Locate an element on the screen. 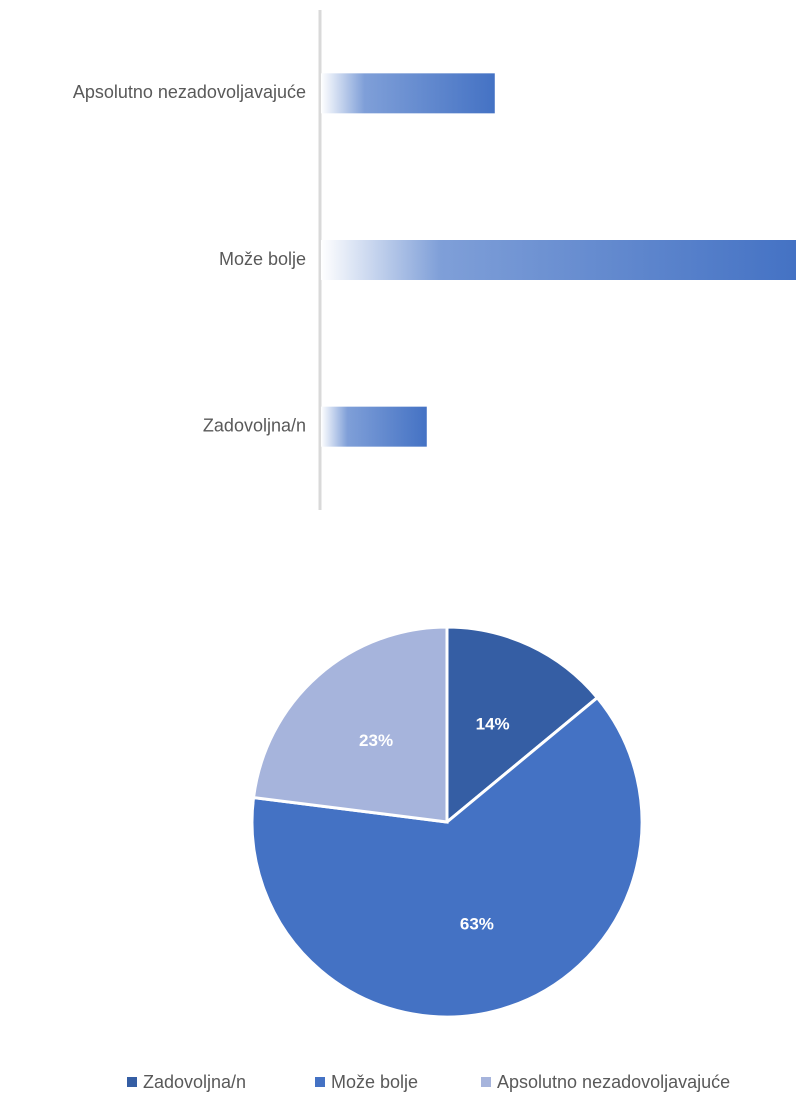 This screenshot has height=1112, width=796. category-label: Apsolutno nezadovoljavajuće is located at coordinates (189, 92).